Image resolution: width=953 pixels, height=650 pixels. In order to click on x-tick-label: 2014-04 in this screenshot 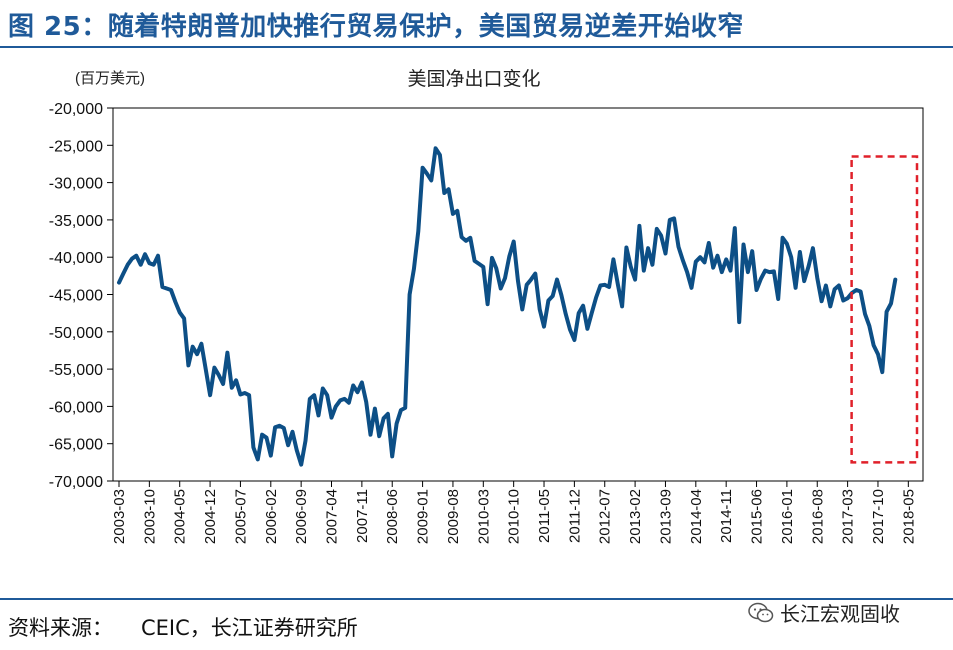, I will do `click(696, 516)`.